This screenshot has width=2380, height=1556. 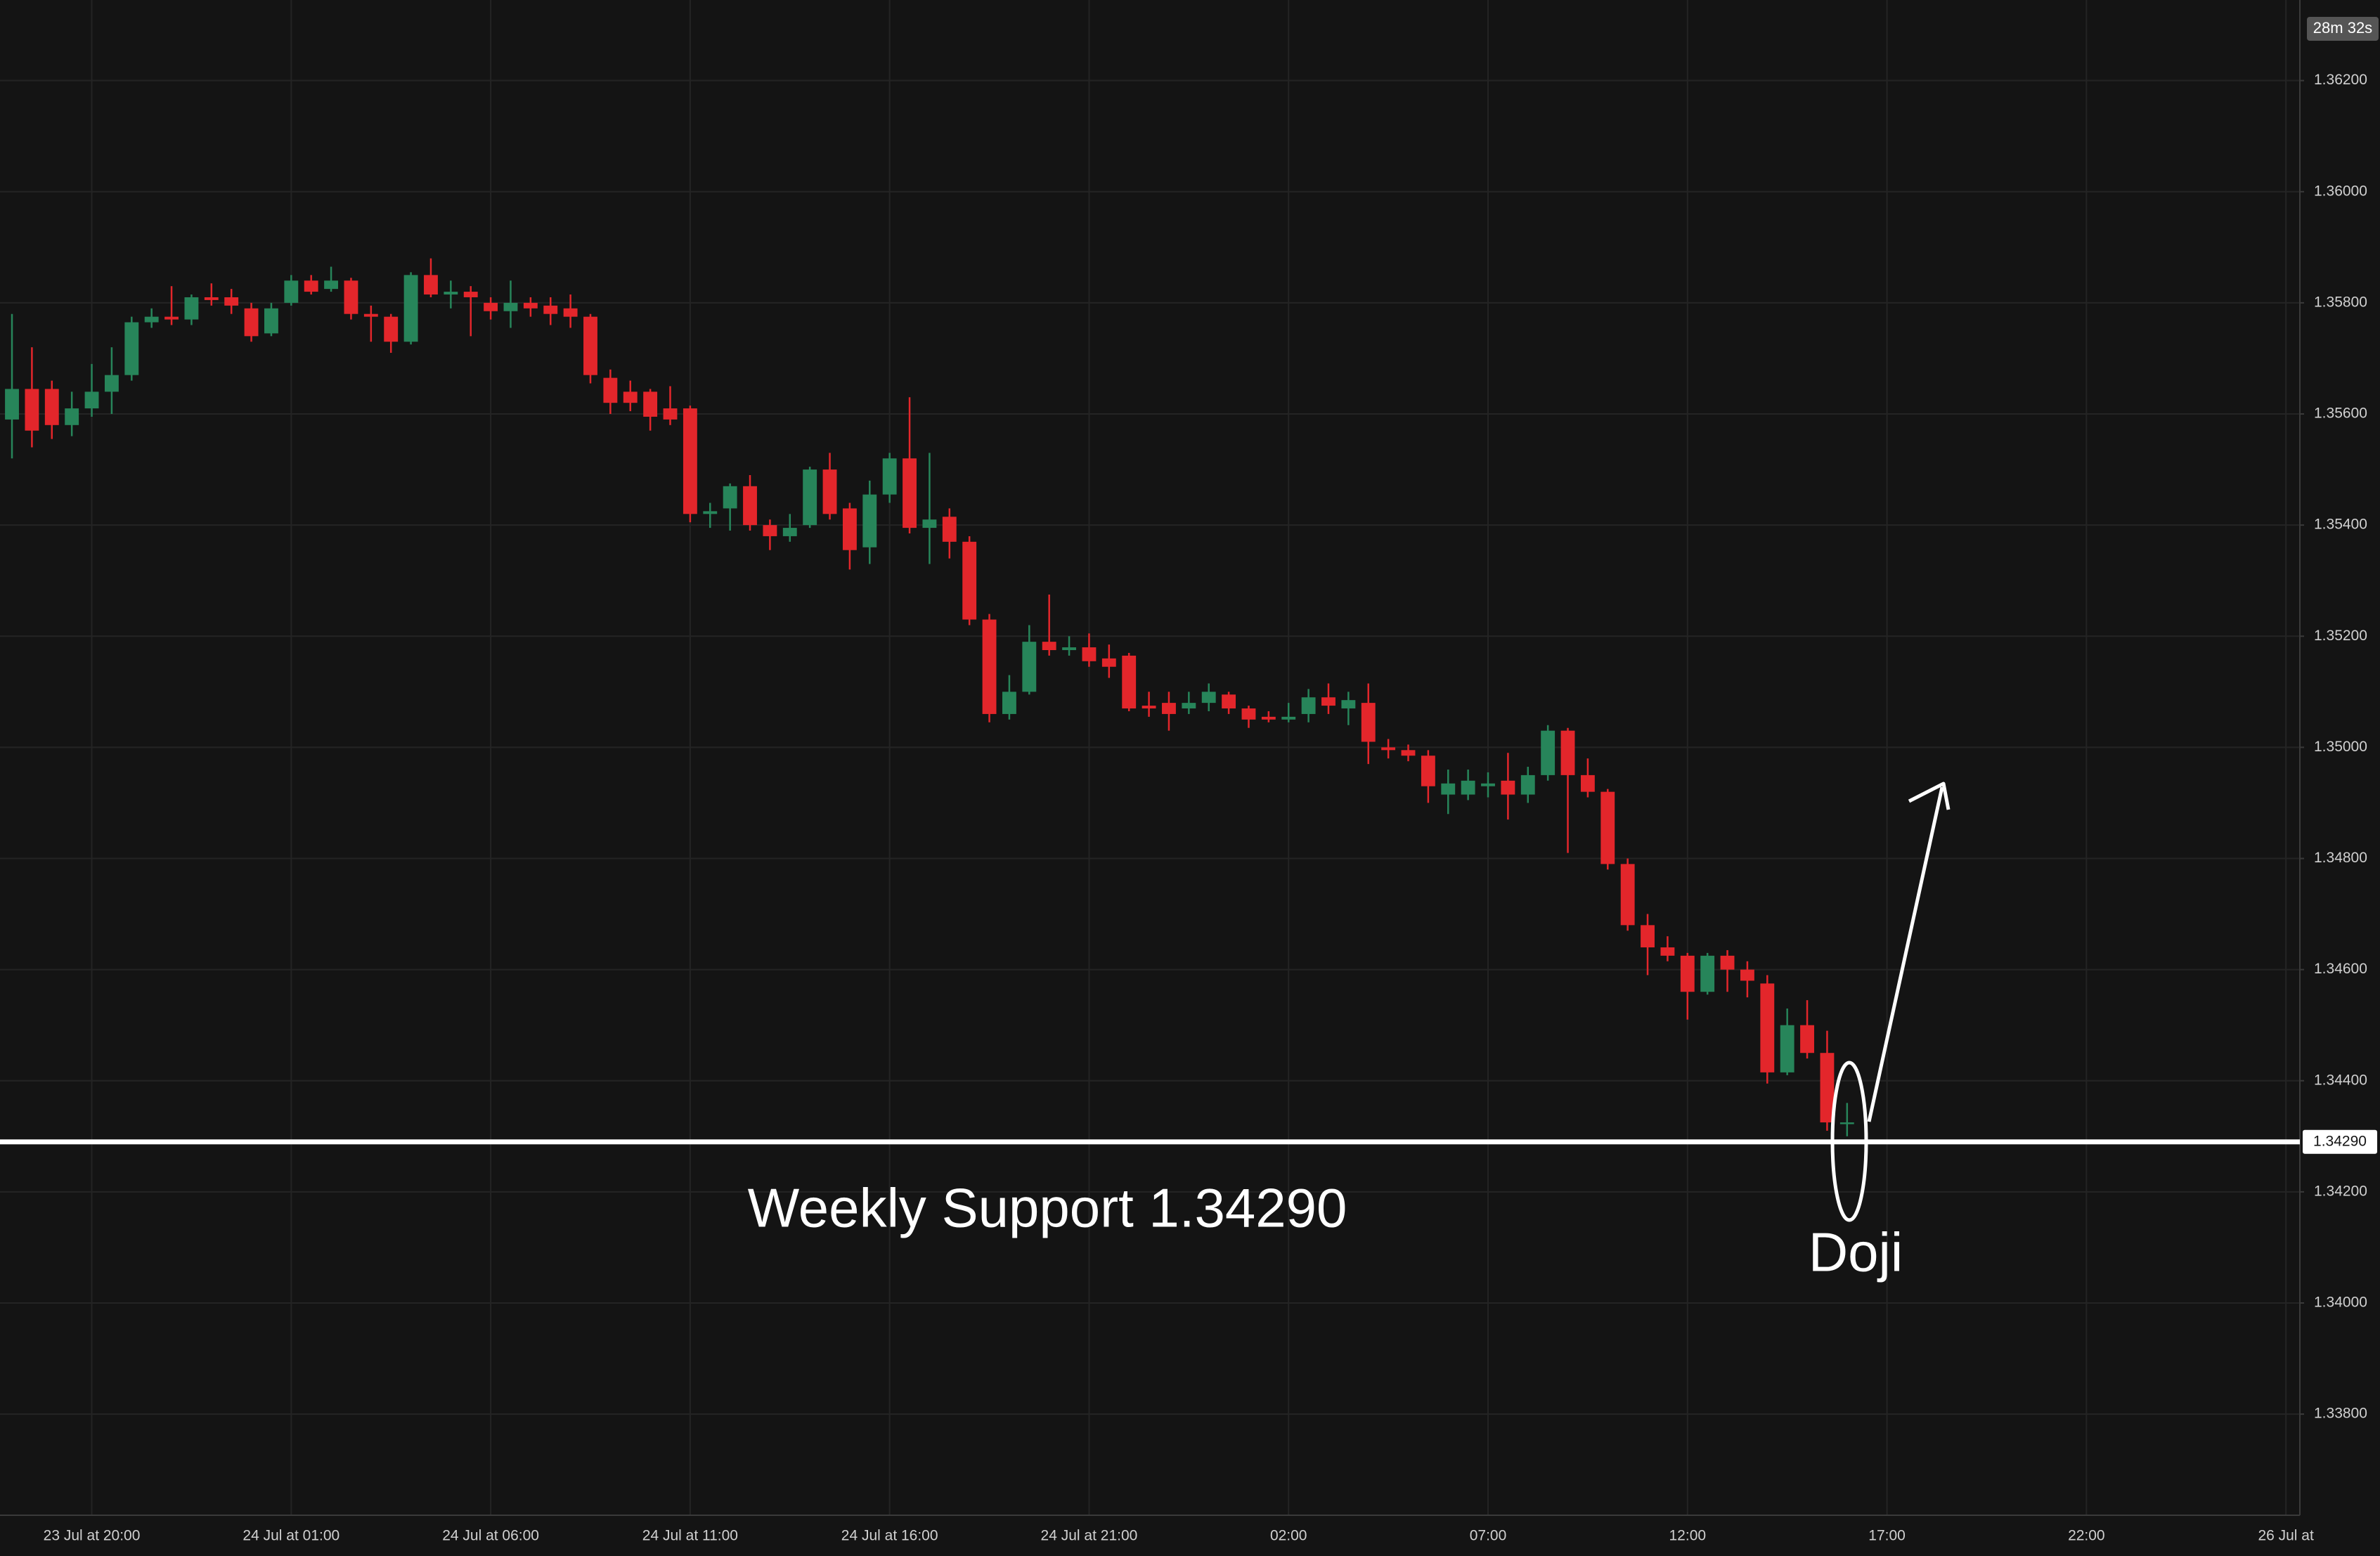 I want to click on support-axis-box, so click(x=2340, y=1141).